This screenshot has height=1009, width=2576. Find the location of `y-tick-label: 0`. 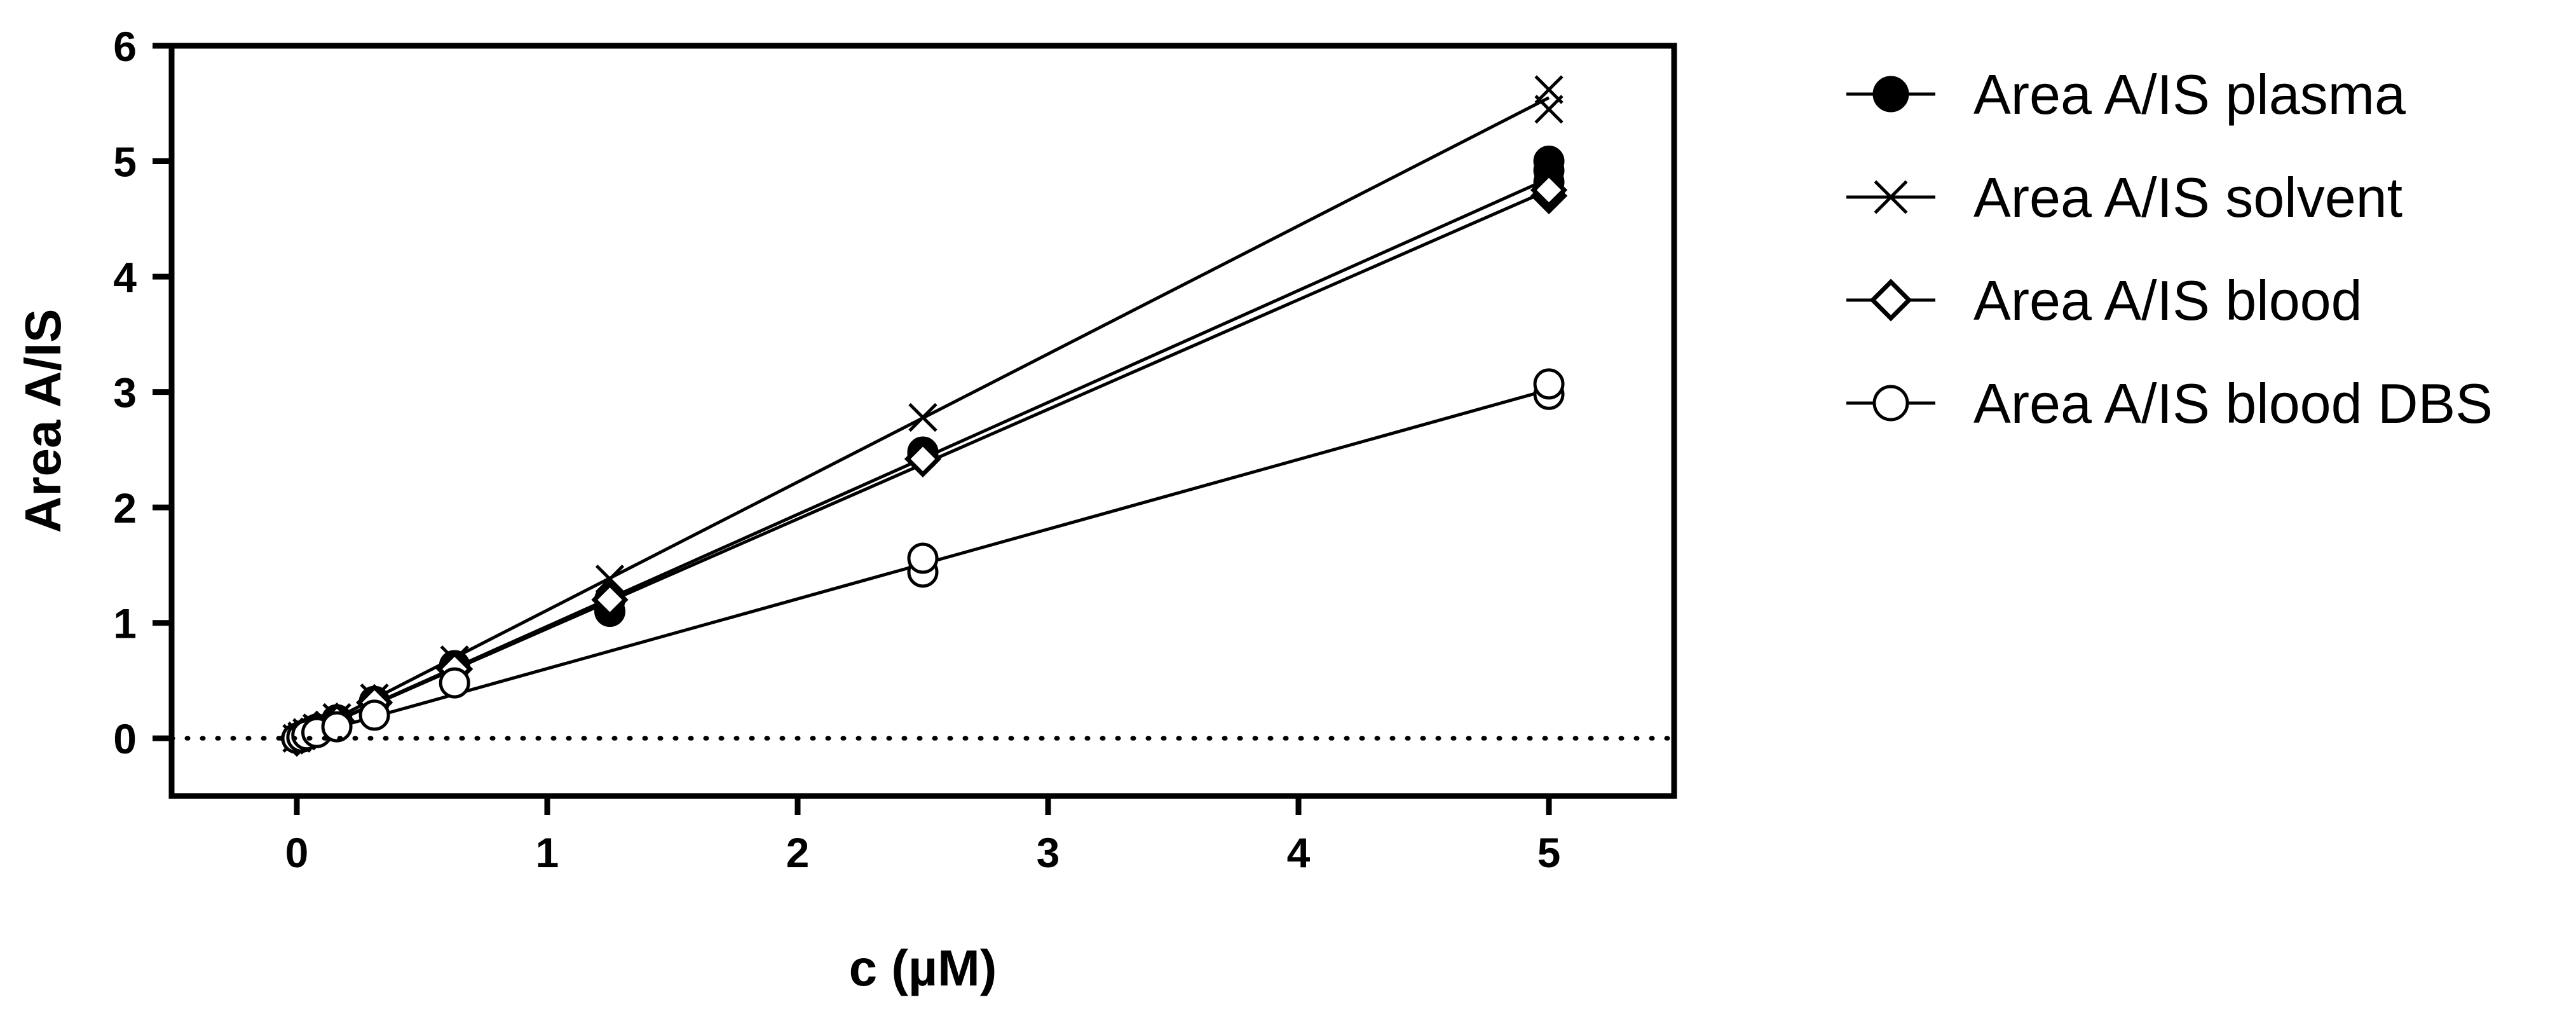

y-tick-label: 0 is located at coordinates (125, 739).